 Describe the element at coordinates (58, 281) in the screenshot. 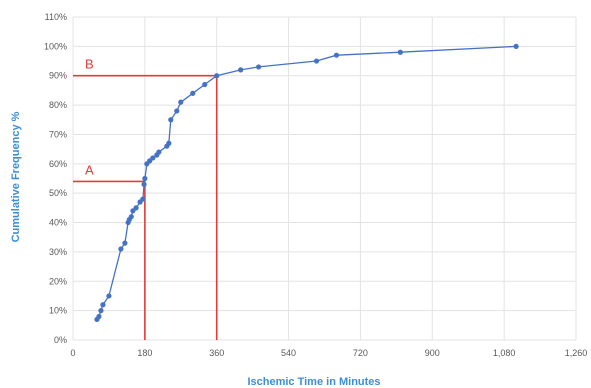

I see `y-tick-label: 20%` at that location.